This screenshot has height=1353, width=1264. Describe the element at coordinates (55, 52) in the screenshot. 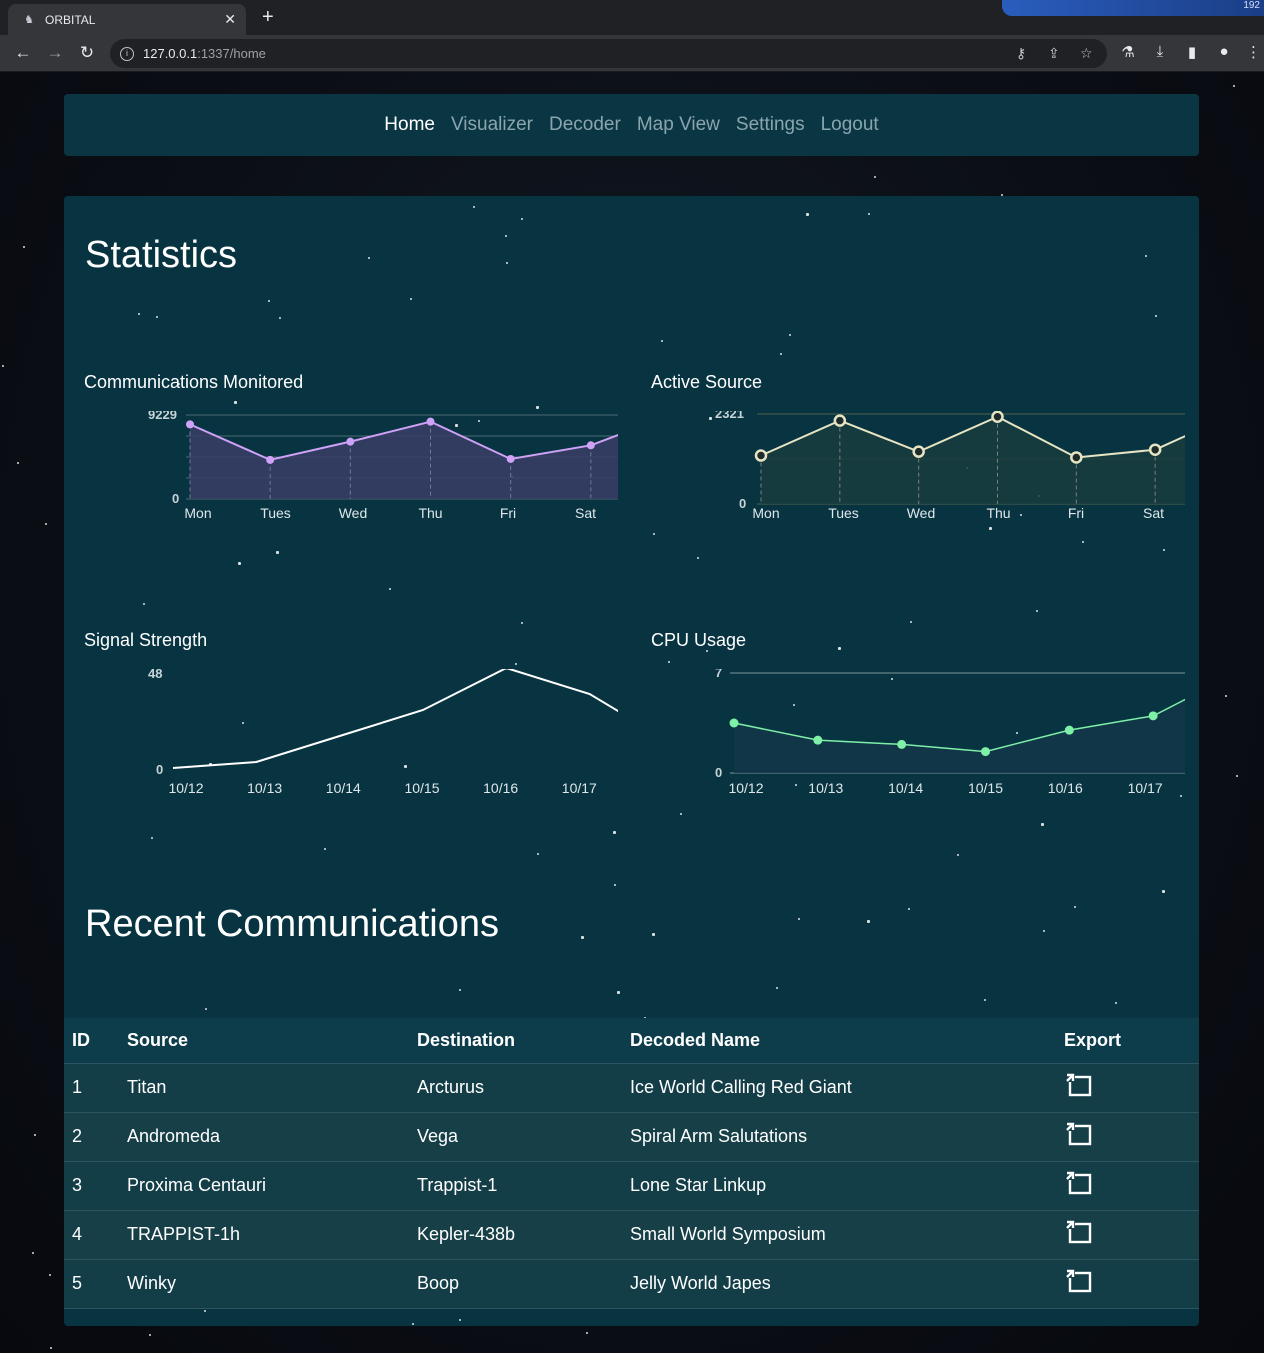

I see `forward-arrow-icon: →` at that location.